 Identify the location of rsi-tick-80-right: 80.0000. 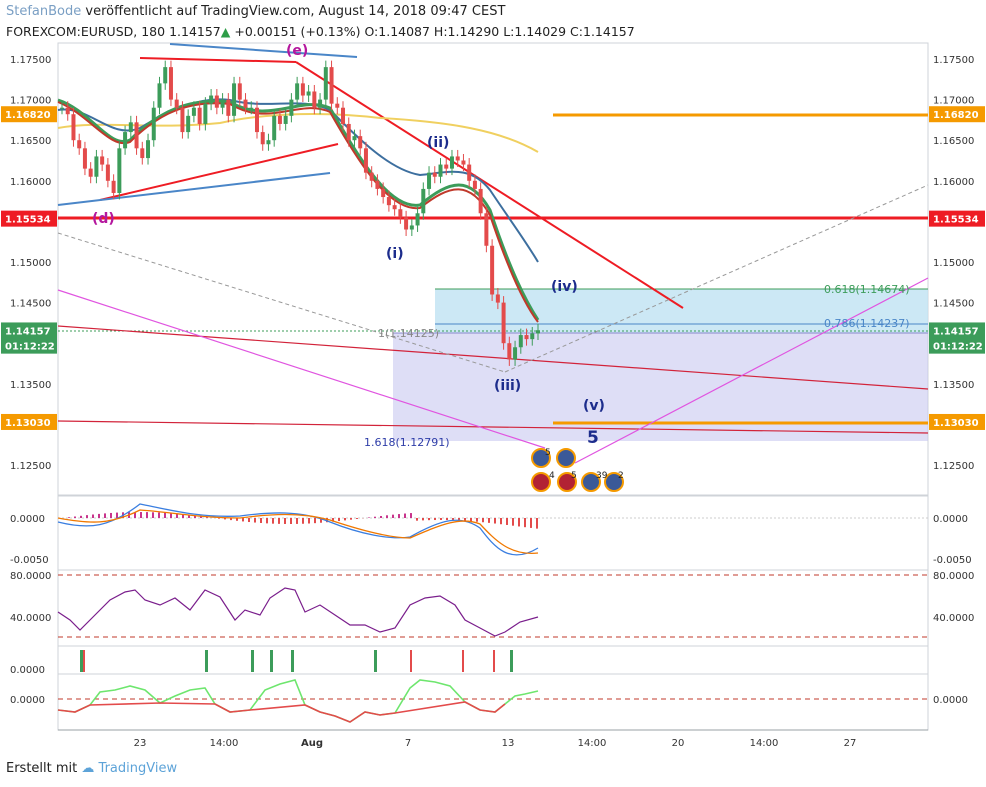
(953, 576).